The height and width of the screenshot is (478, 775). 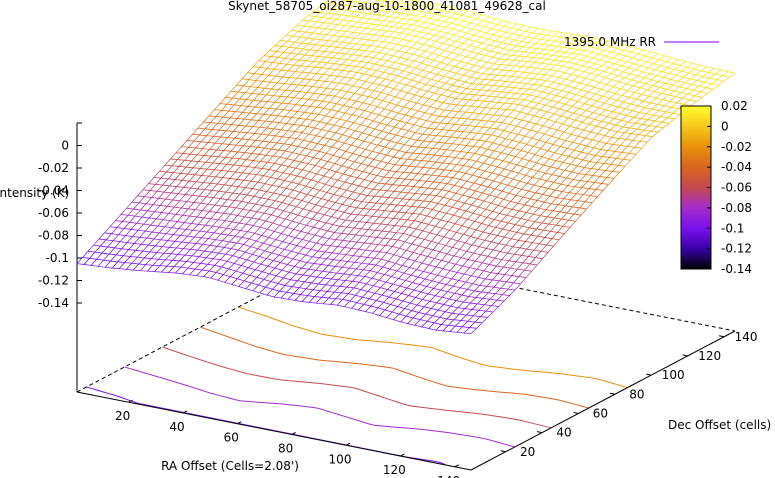 What do you see at coordinates (53, 236) in the screenshot?
I see `z-tick-label: -0.08` at bounding box center [53, 236].